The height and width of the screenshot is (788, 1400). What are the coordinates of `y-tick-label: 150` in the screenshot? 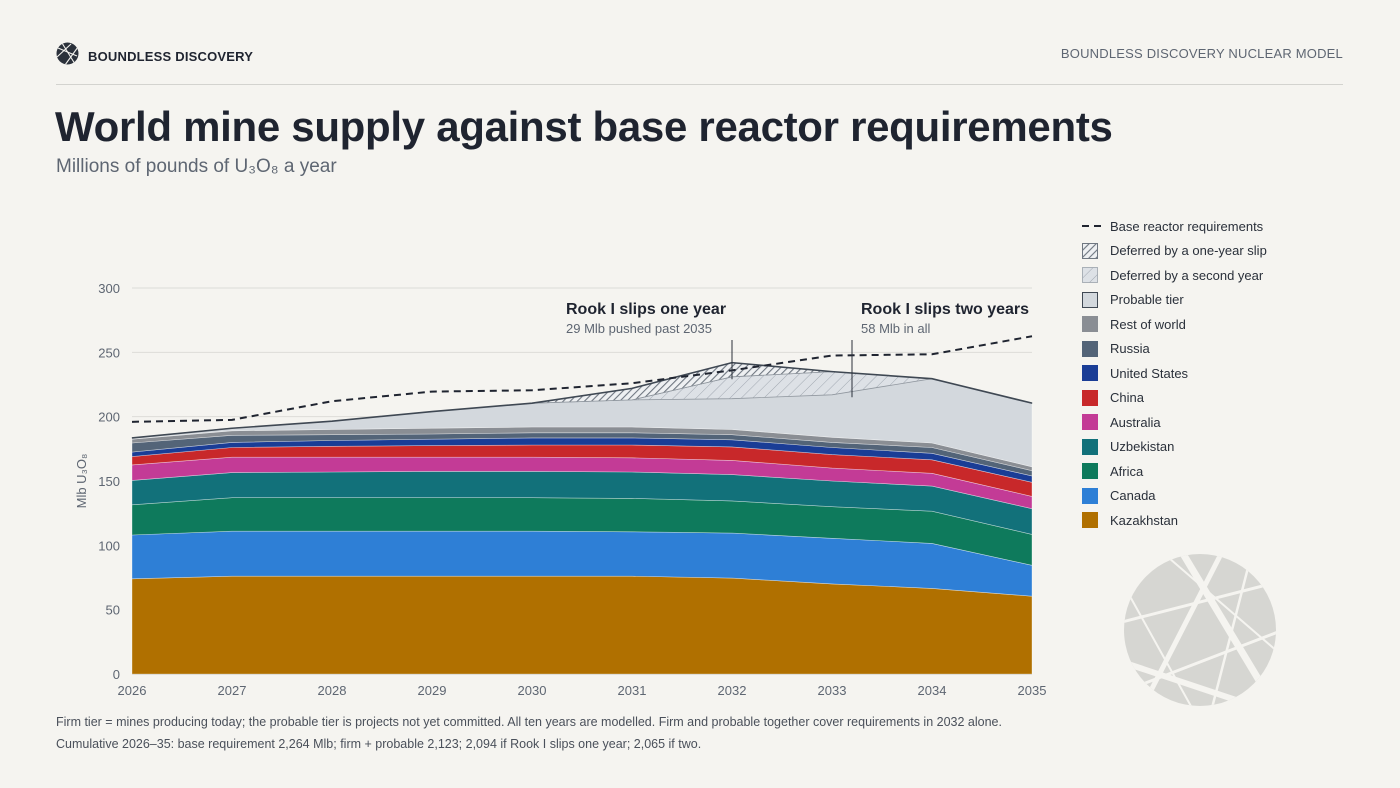 It's located at (109, 481).